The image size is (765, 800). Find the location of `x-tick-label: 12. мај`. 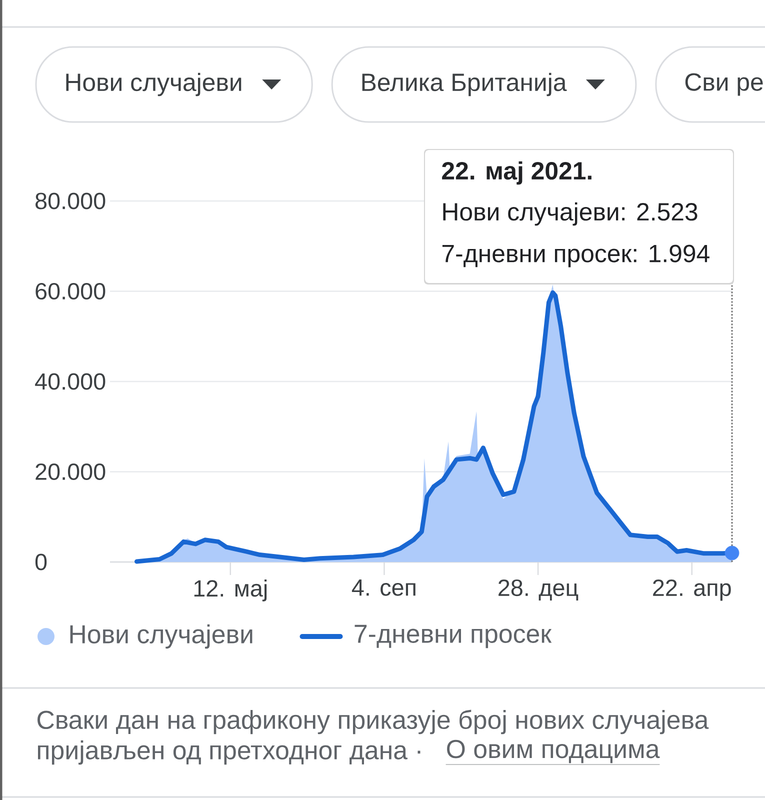

x-tick-label: 12. мај is located at coordinates (230, 591).